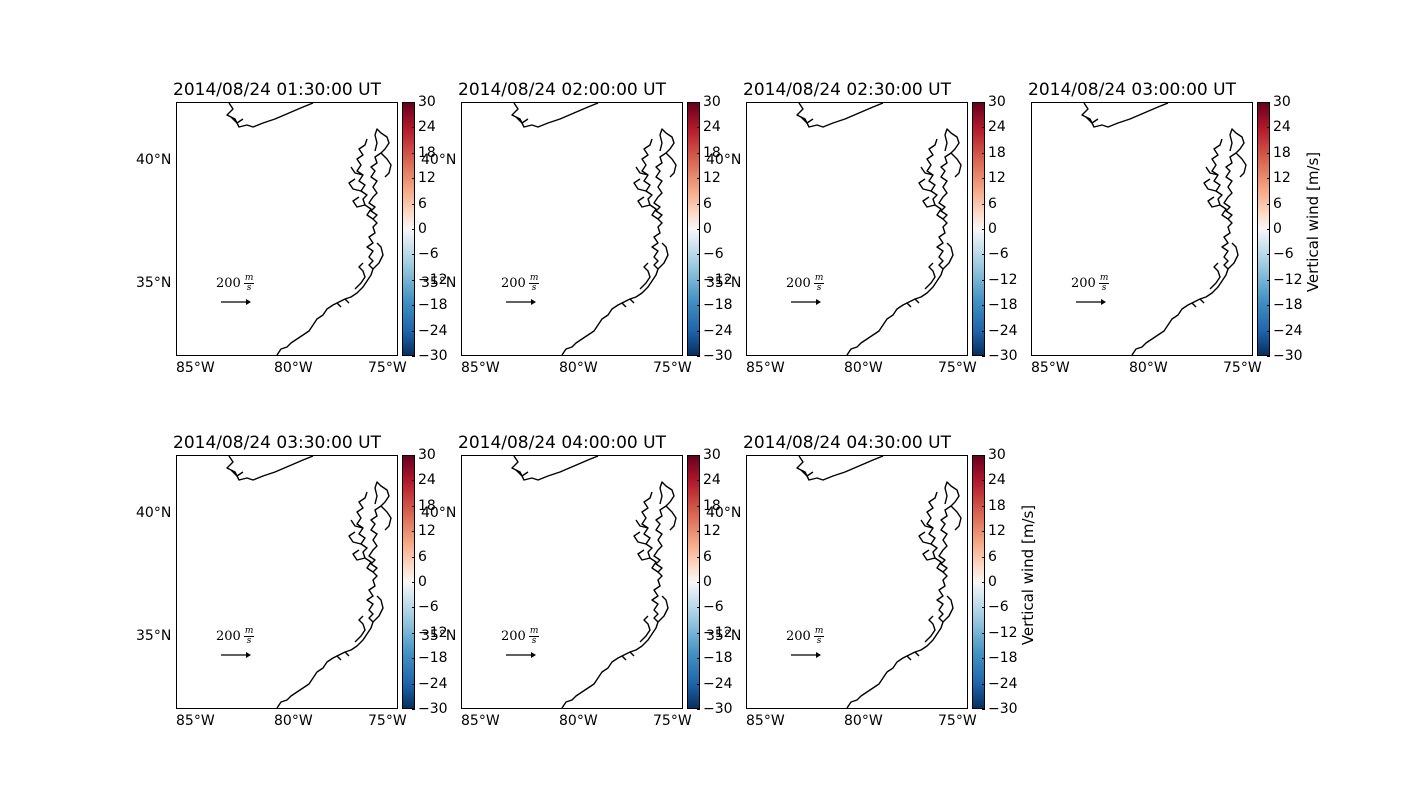  What do you see at coordinates (1285, 279) in the screenshot?
I see `colorbar-tick-label: −12` at bounding box center [1285, 279].